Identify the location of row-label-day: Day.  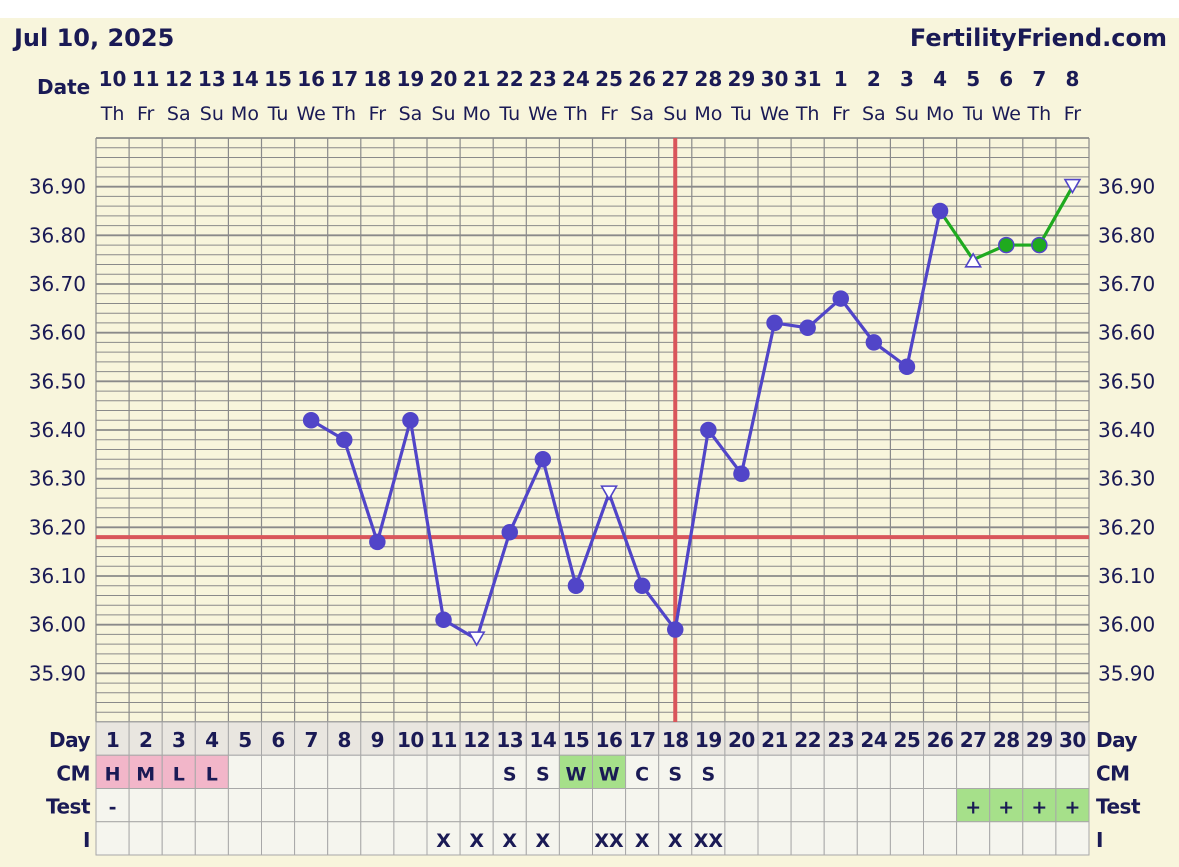
(69, 740).